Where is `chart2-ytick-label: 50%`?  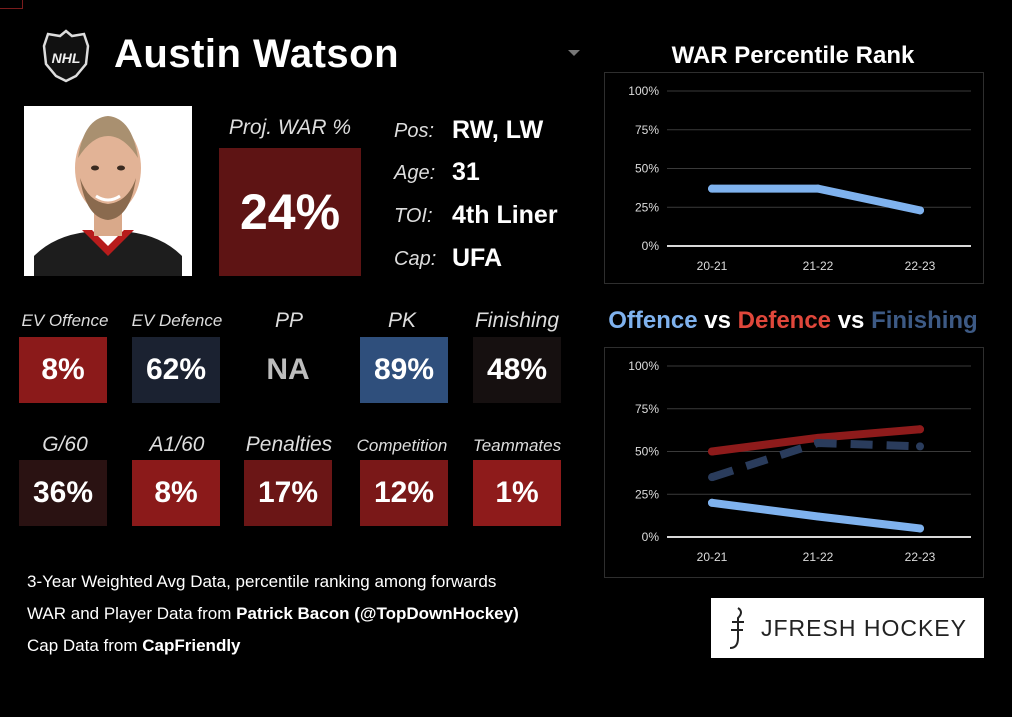 chart2-ytick-label: 50% is located at coordinates (647, 452).